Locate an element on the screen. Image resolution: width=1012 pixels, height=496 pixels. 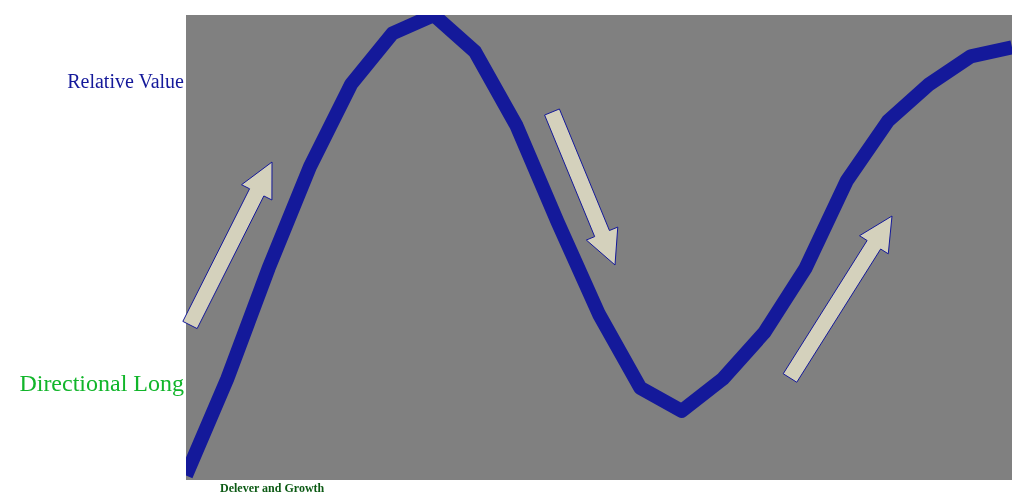
text: Relative Value is located at coordinates (125, 81).